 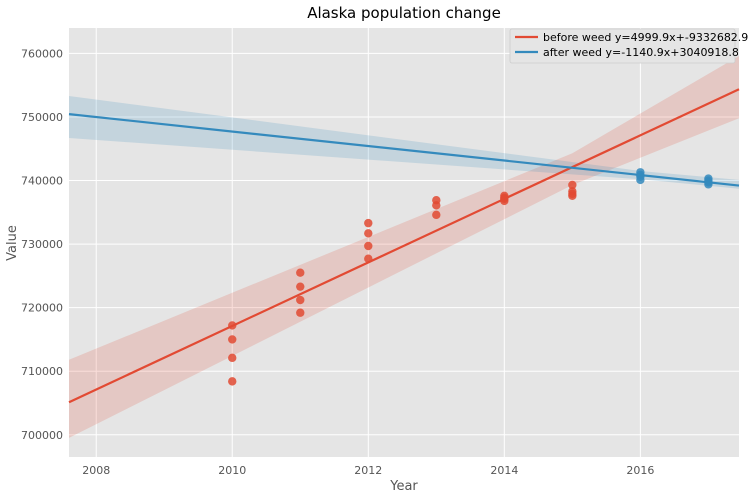 I want to click on legend-box, so click(x=622, y=46).